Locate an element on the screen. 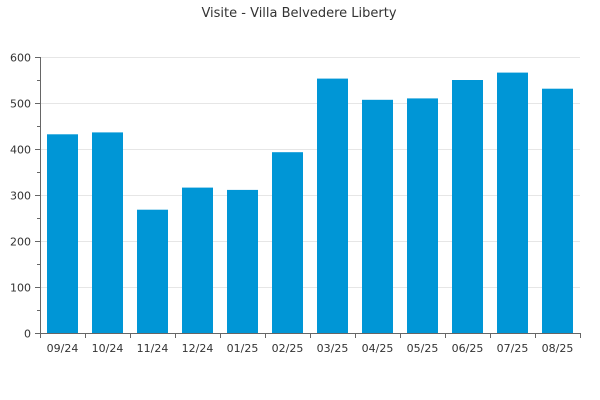  y-tick-label: 400 is located at coordinates (20, 150).